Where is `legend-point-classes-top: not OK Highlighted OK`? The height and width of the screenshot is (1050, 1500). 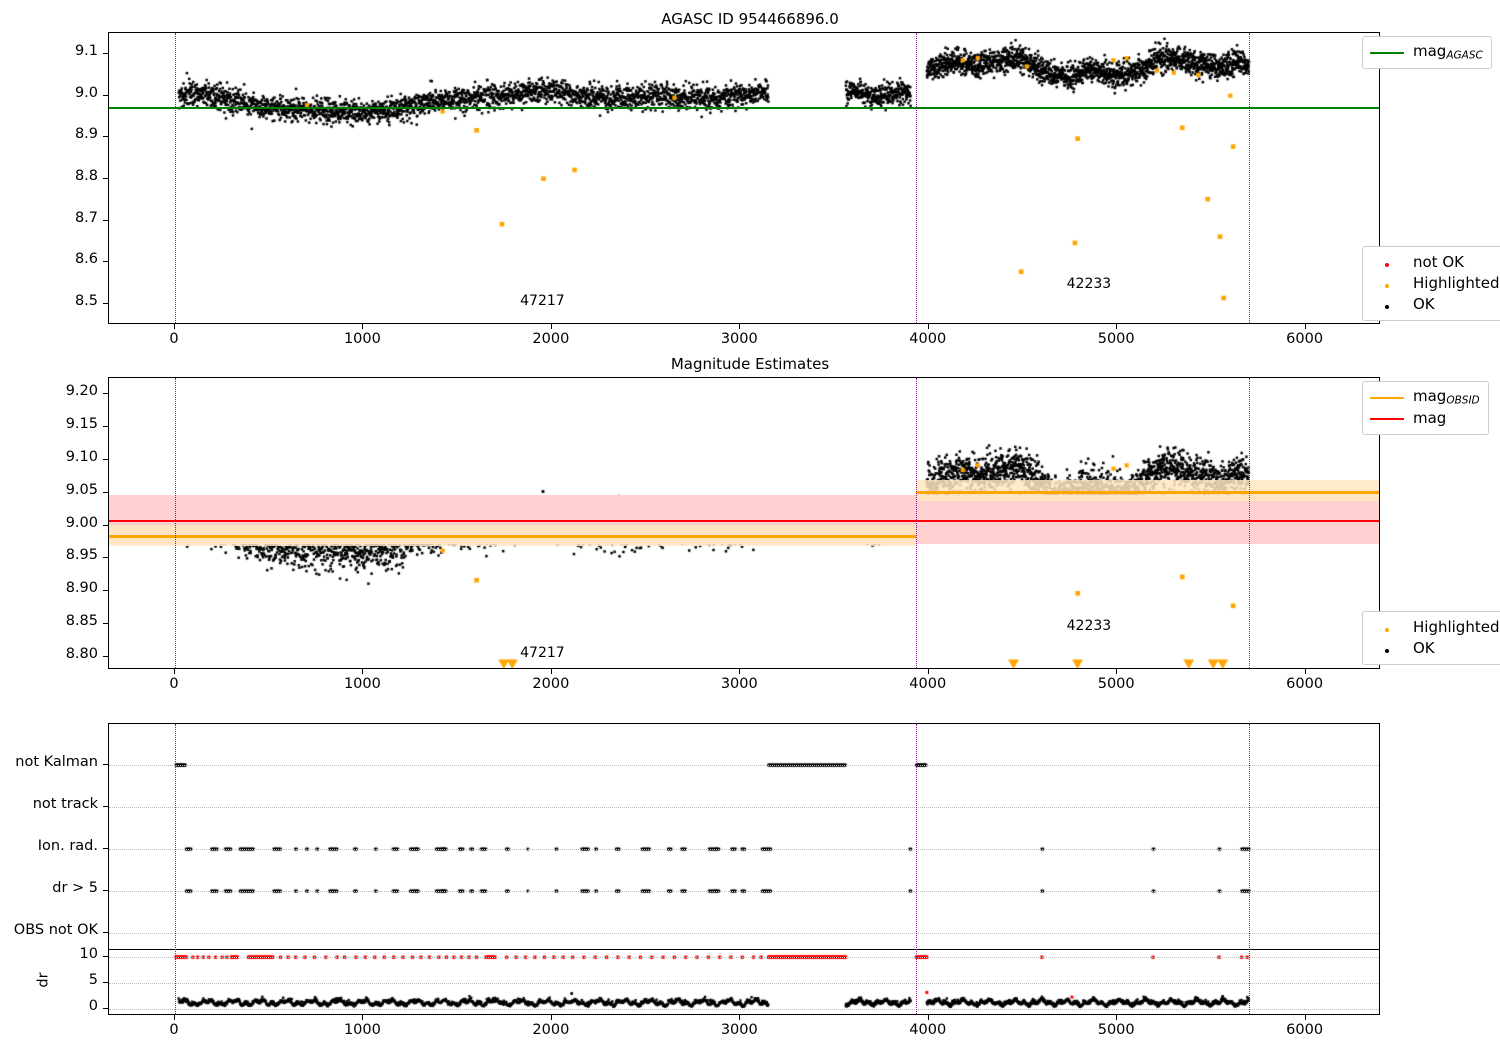 legend-point-classes-top: not OK Highlighted OK is located at coordinates (1431, 283).